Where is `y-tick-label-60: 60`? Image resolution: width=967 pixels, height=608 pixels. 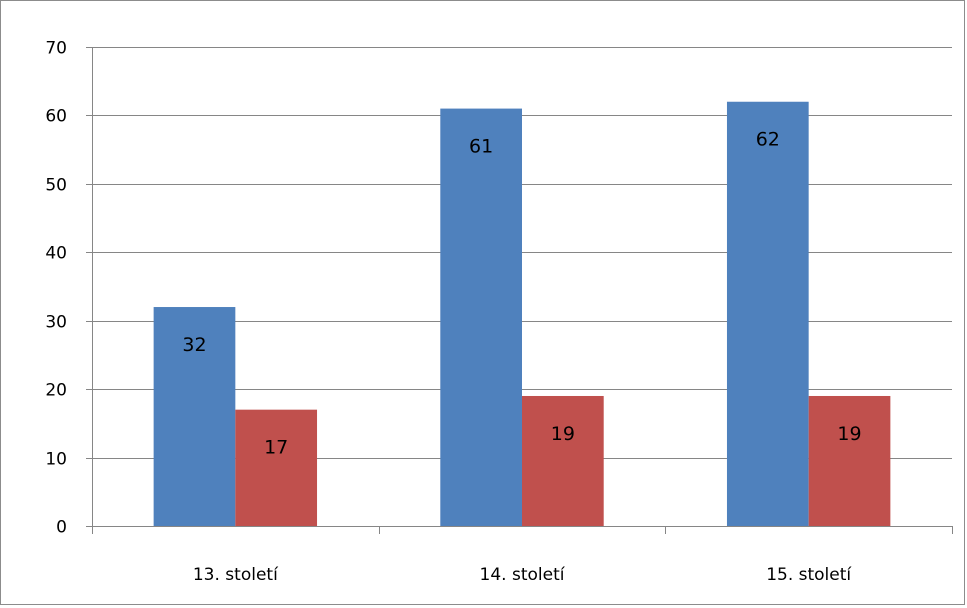
y-tick-label-60: 60 is located at coordinates (56, 117).